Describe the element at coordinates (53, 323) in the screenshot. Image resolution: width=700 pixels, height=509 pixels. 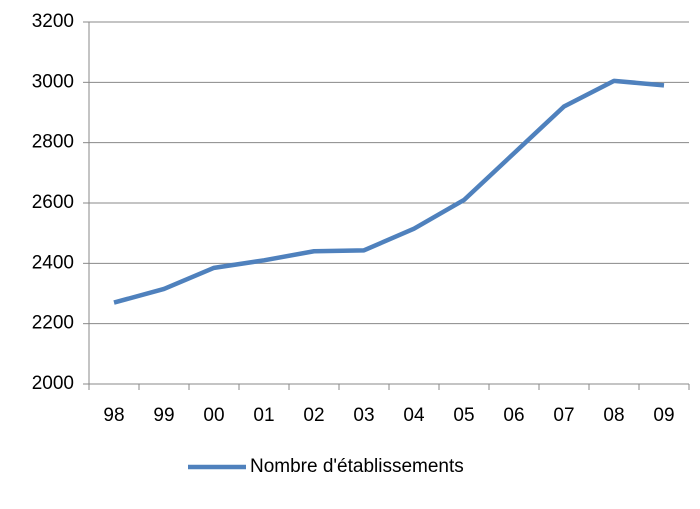
I see `y-tick-label: 2200` at that location.